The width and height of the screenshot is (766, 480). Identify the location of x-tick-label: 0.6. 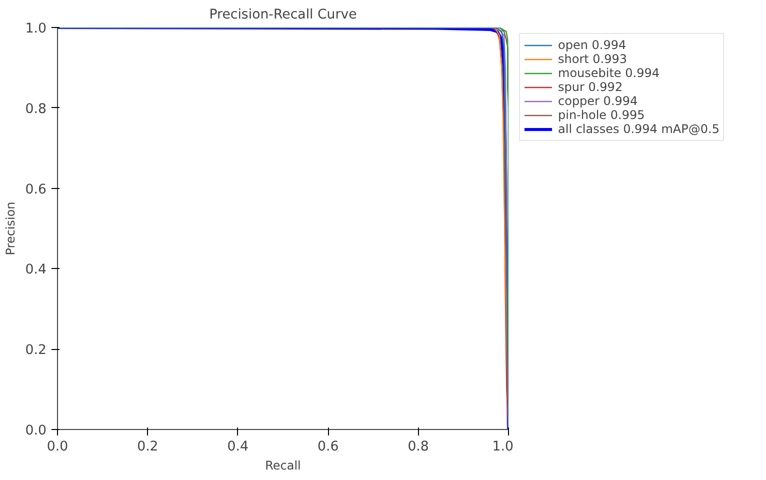
(328, 447).